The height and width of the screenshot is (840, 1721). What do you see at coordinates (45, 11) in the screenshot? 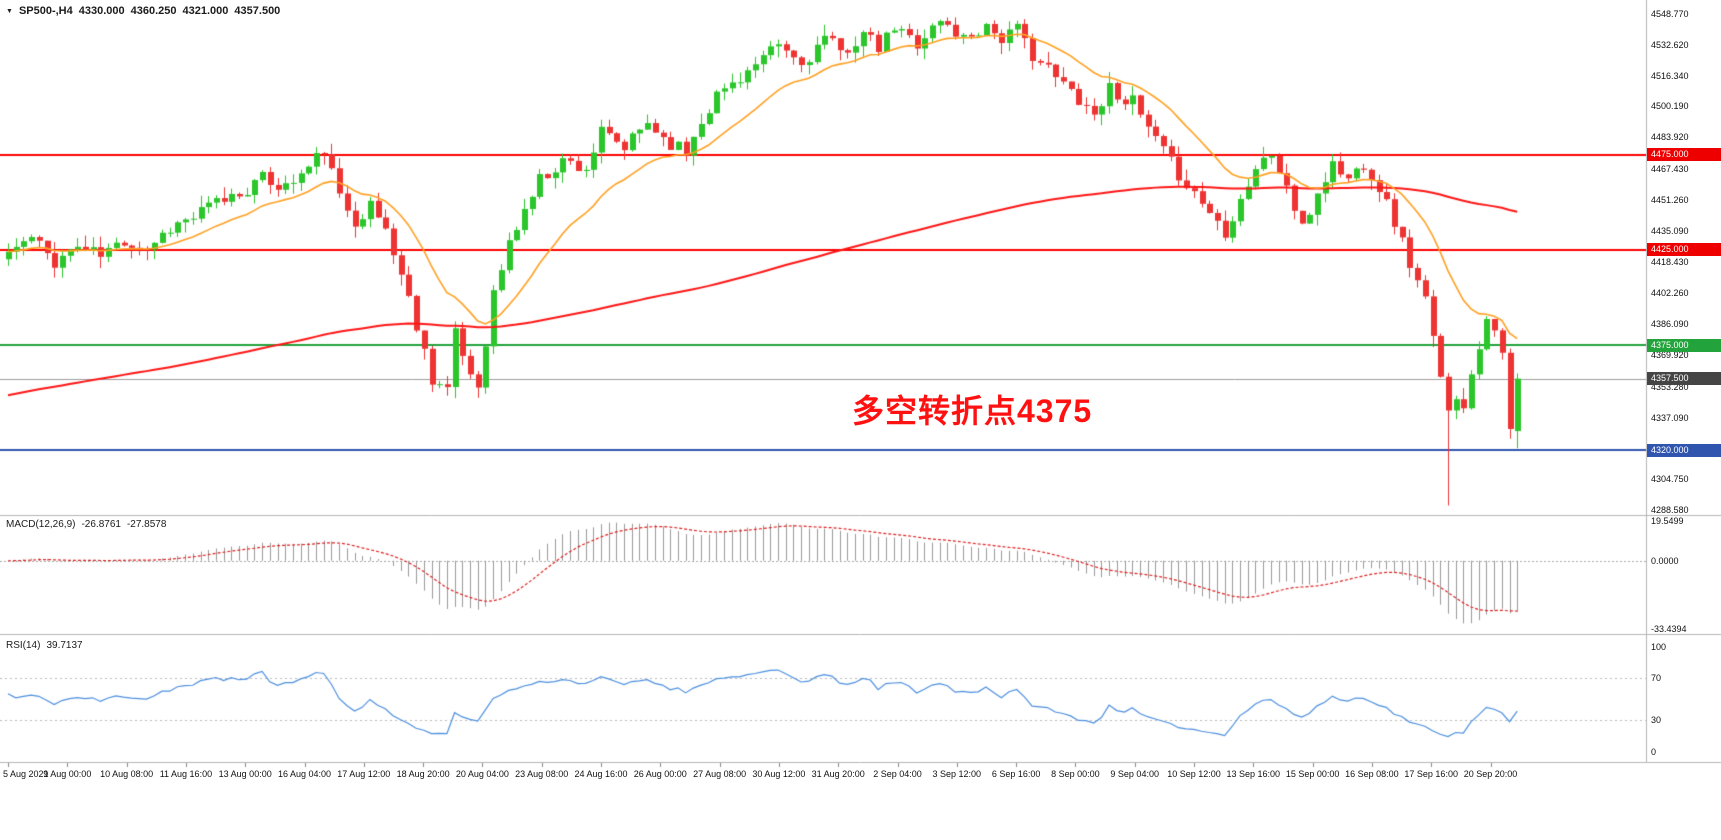
I see `symbol-period: SP500-,H4` at bounding box center [45, 11].